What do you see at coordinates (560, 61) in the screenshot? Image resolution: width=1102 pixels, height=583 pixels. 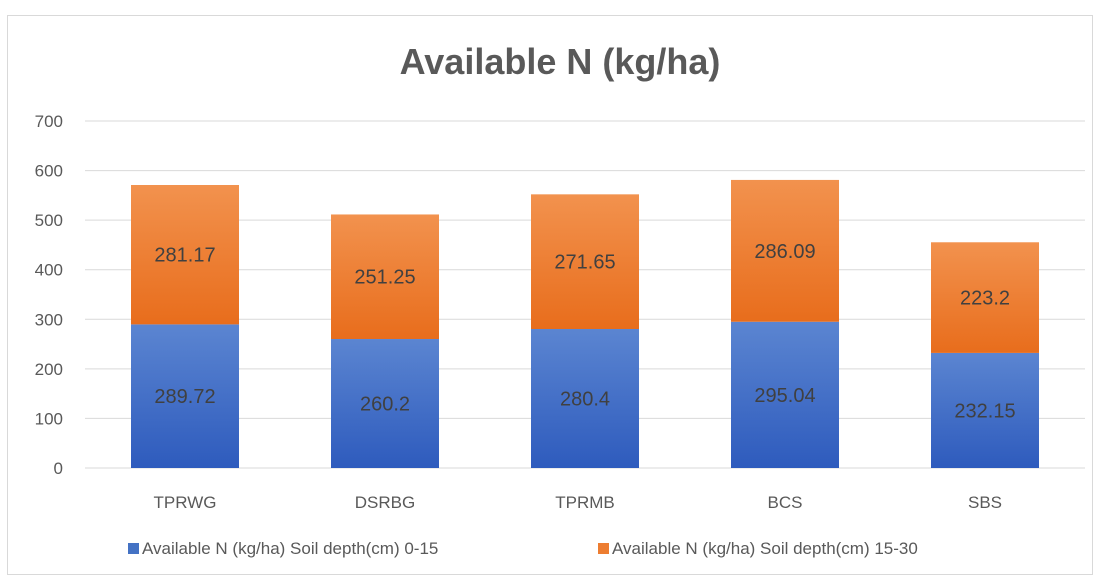 I see `chart-title: Available N (kg/ha)` at bounding box center [560, 61].